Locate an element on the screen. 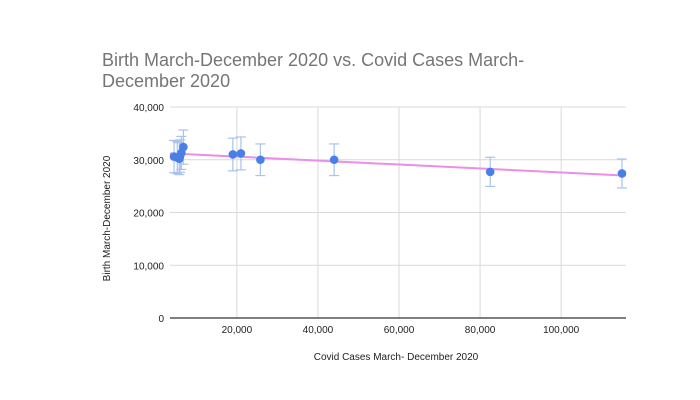 Image resolution: width=700 pixels, height=400 pixels. x-tick-label: 100,000 is located at coordinates (561, 330).